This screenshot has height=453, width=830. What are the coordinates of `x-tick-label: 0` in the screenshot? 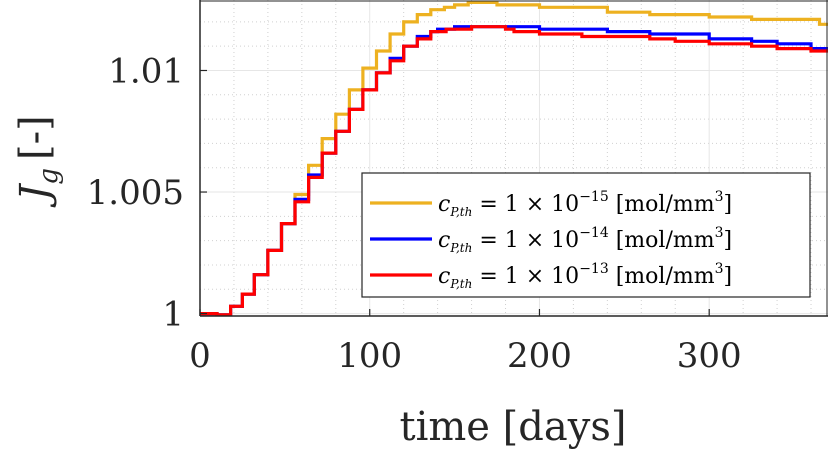 It's located at (200, 356).